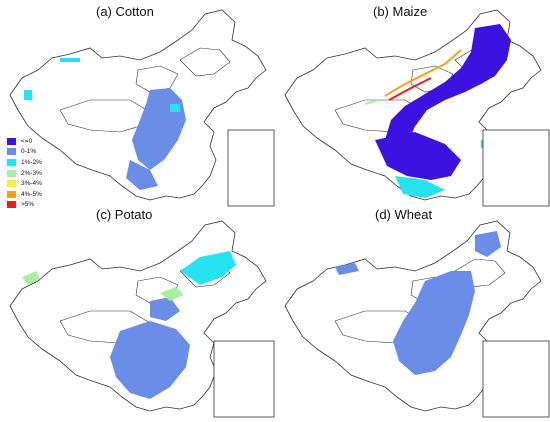  What do you see at coordinates (31, 184) in the screenshot?
I see `legend-label: 3%-4%` at bounding box center [31, 184].